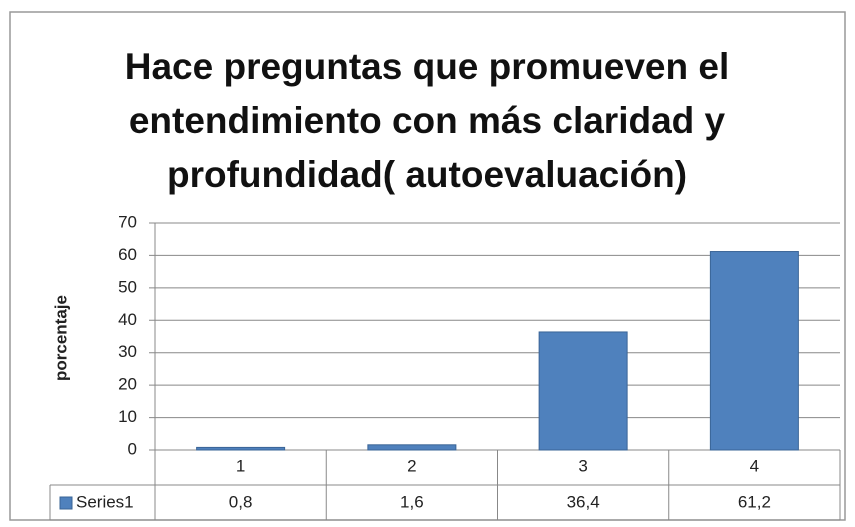 Image resolution: width=855 pixels, height=527 pixels. Describe the element at coordinates (754, 501) in the screenshot. I see `data-table-value: 61,2` at that location.